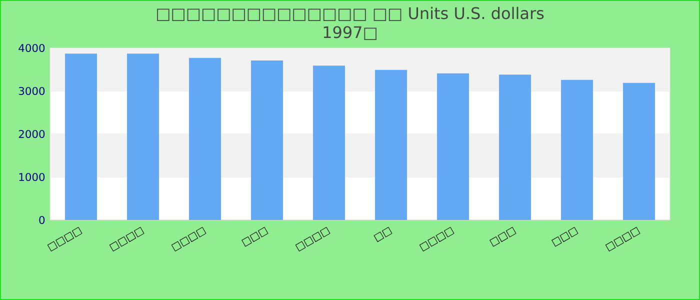 This screenshot has width=700, height=300. I want to click on y-tick-label: 0, so click(42, 220).